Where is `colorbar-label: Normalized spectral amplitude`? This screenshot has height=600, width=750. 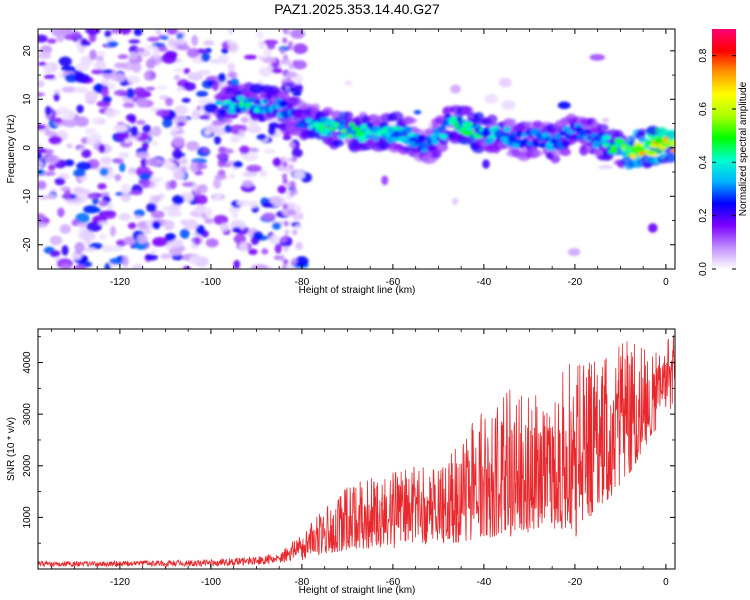 colorbar-label: Normalized spectral amplitude is located at coordinates (743, 148).